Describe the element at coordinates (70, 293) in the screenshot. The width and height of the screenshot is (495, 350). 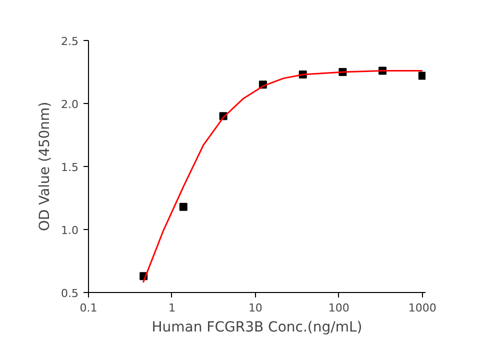
I see `y-tick-label: 0.5` at that location.